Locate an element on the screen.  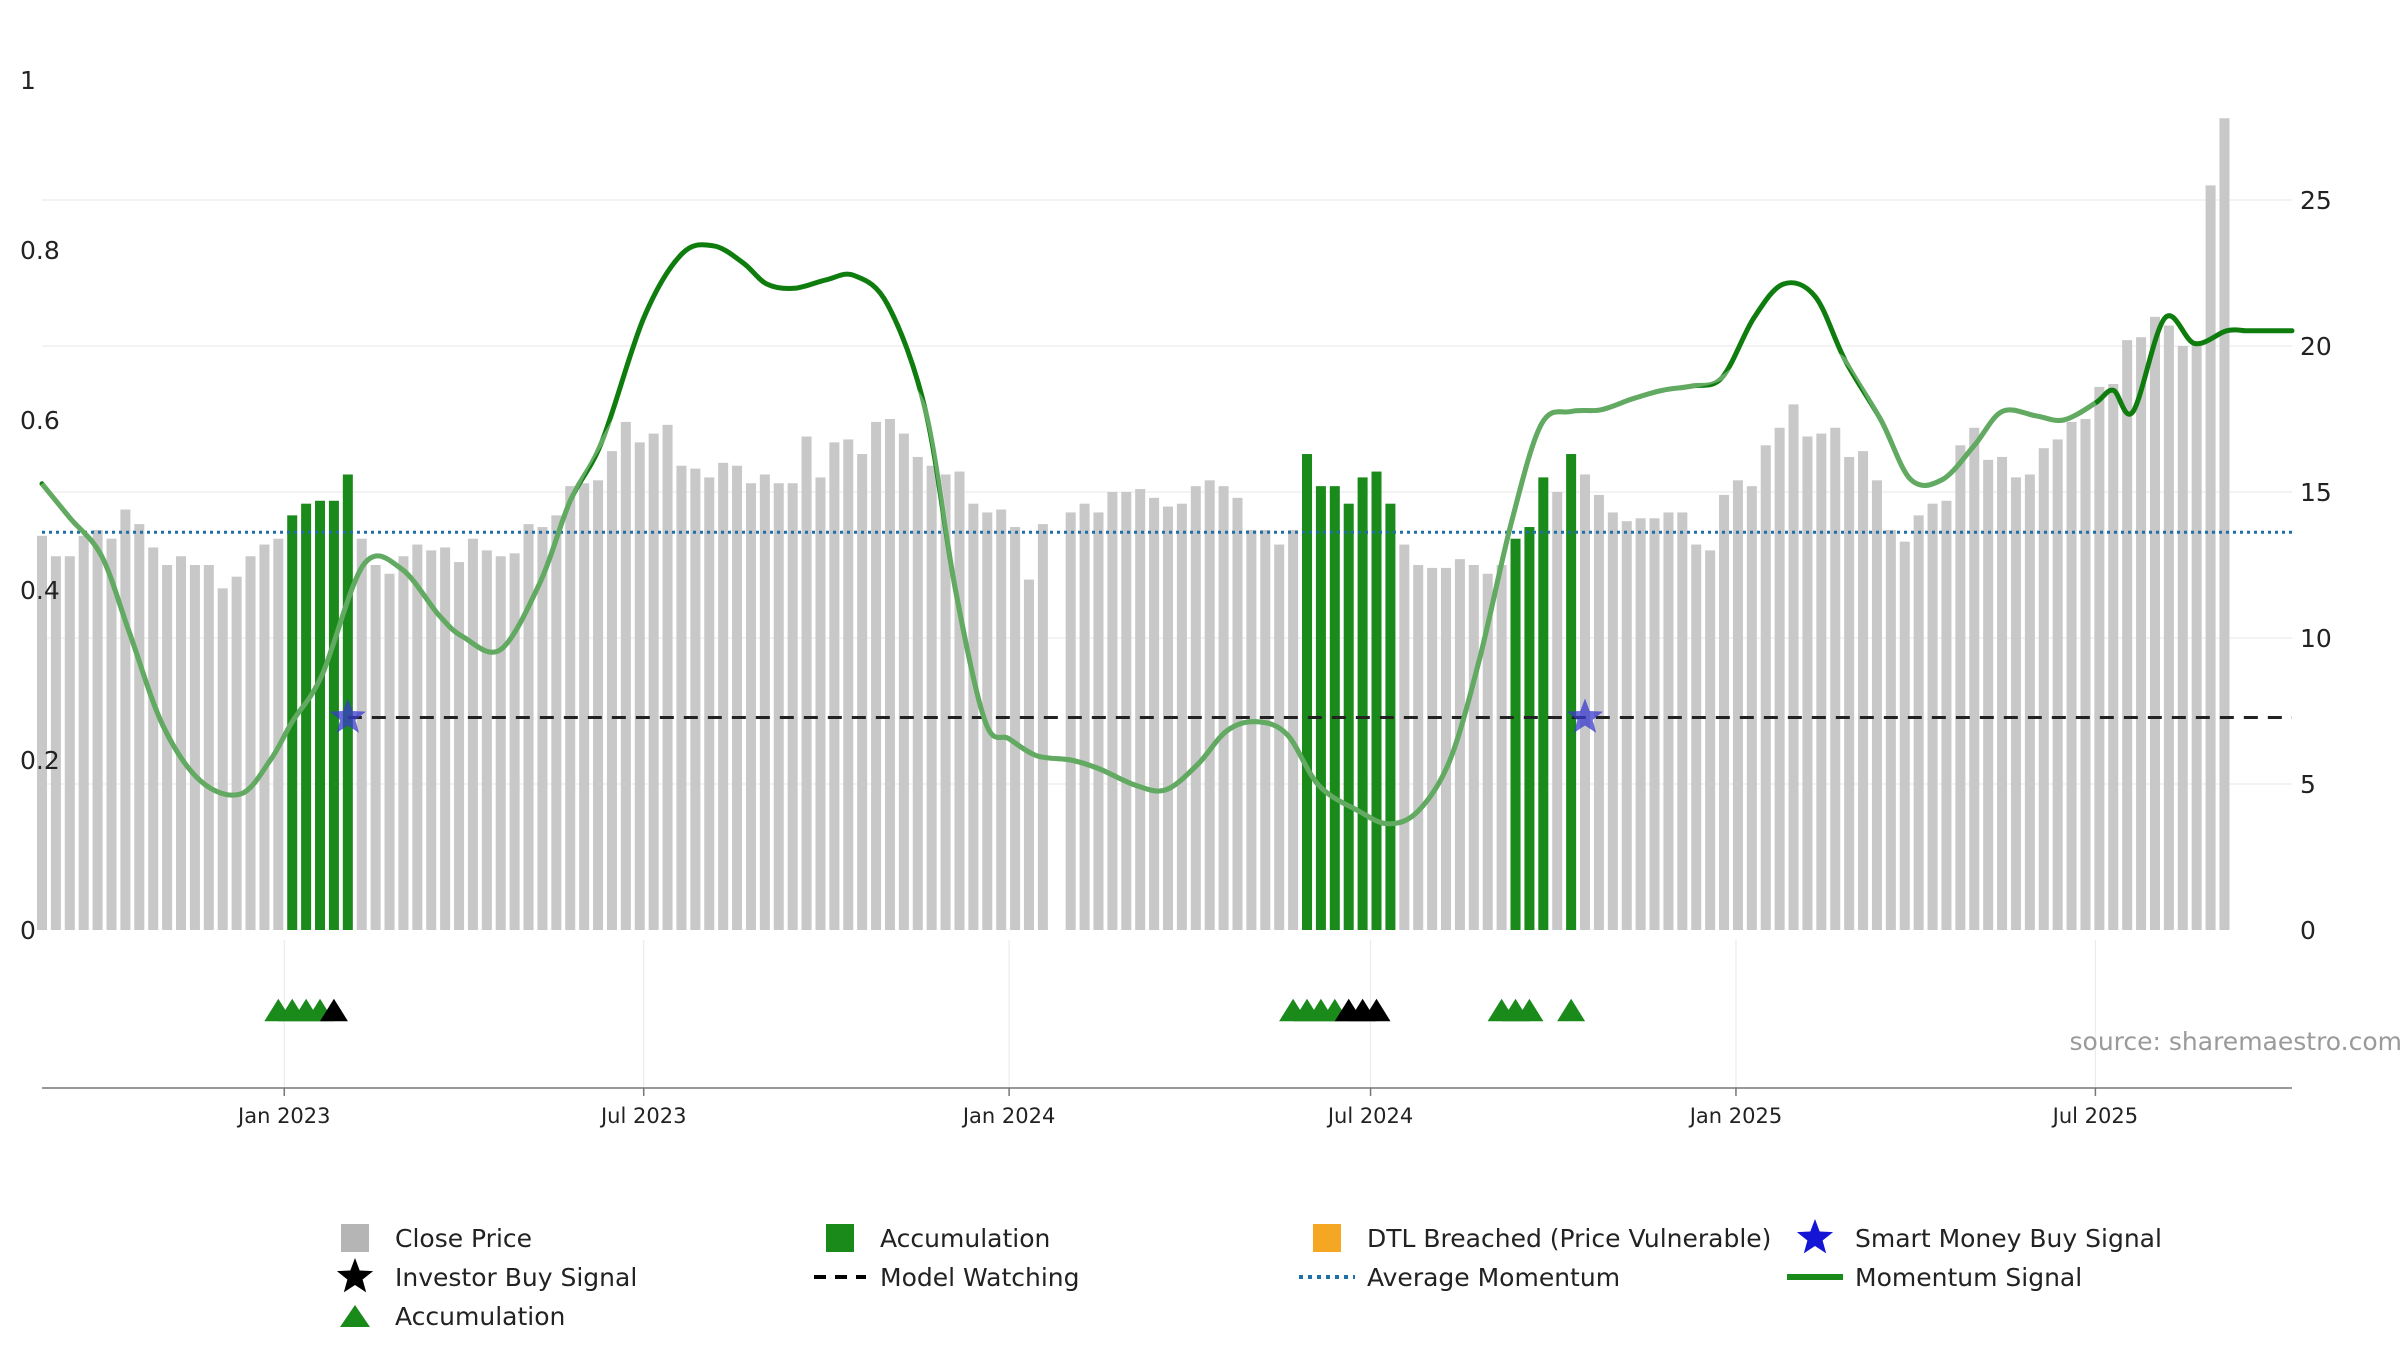
legend-label: DTL Breached (Price Vulnerable) is located at coordinates (1569, 1238).